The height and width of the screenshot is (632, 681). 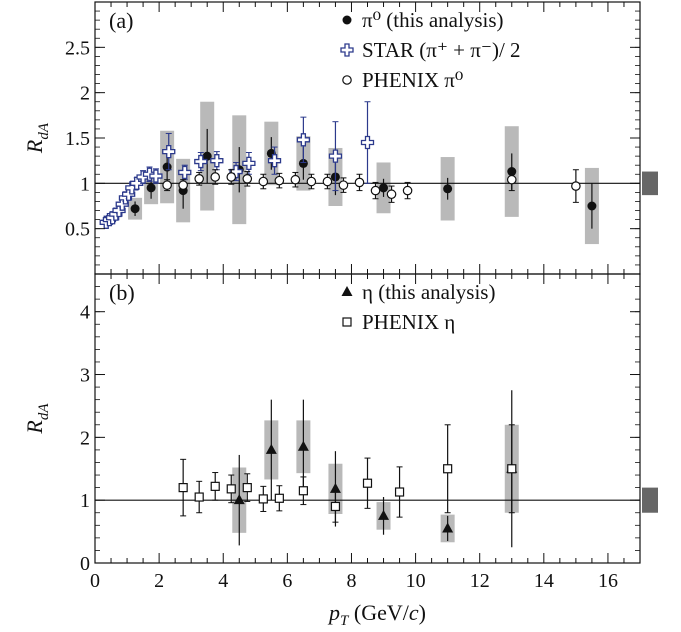 I want to click on y-tick-label: 1.5, so click(x=77, y=139).